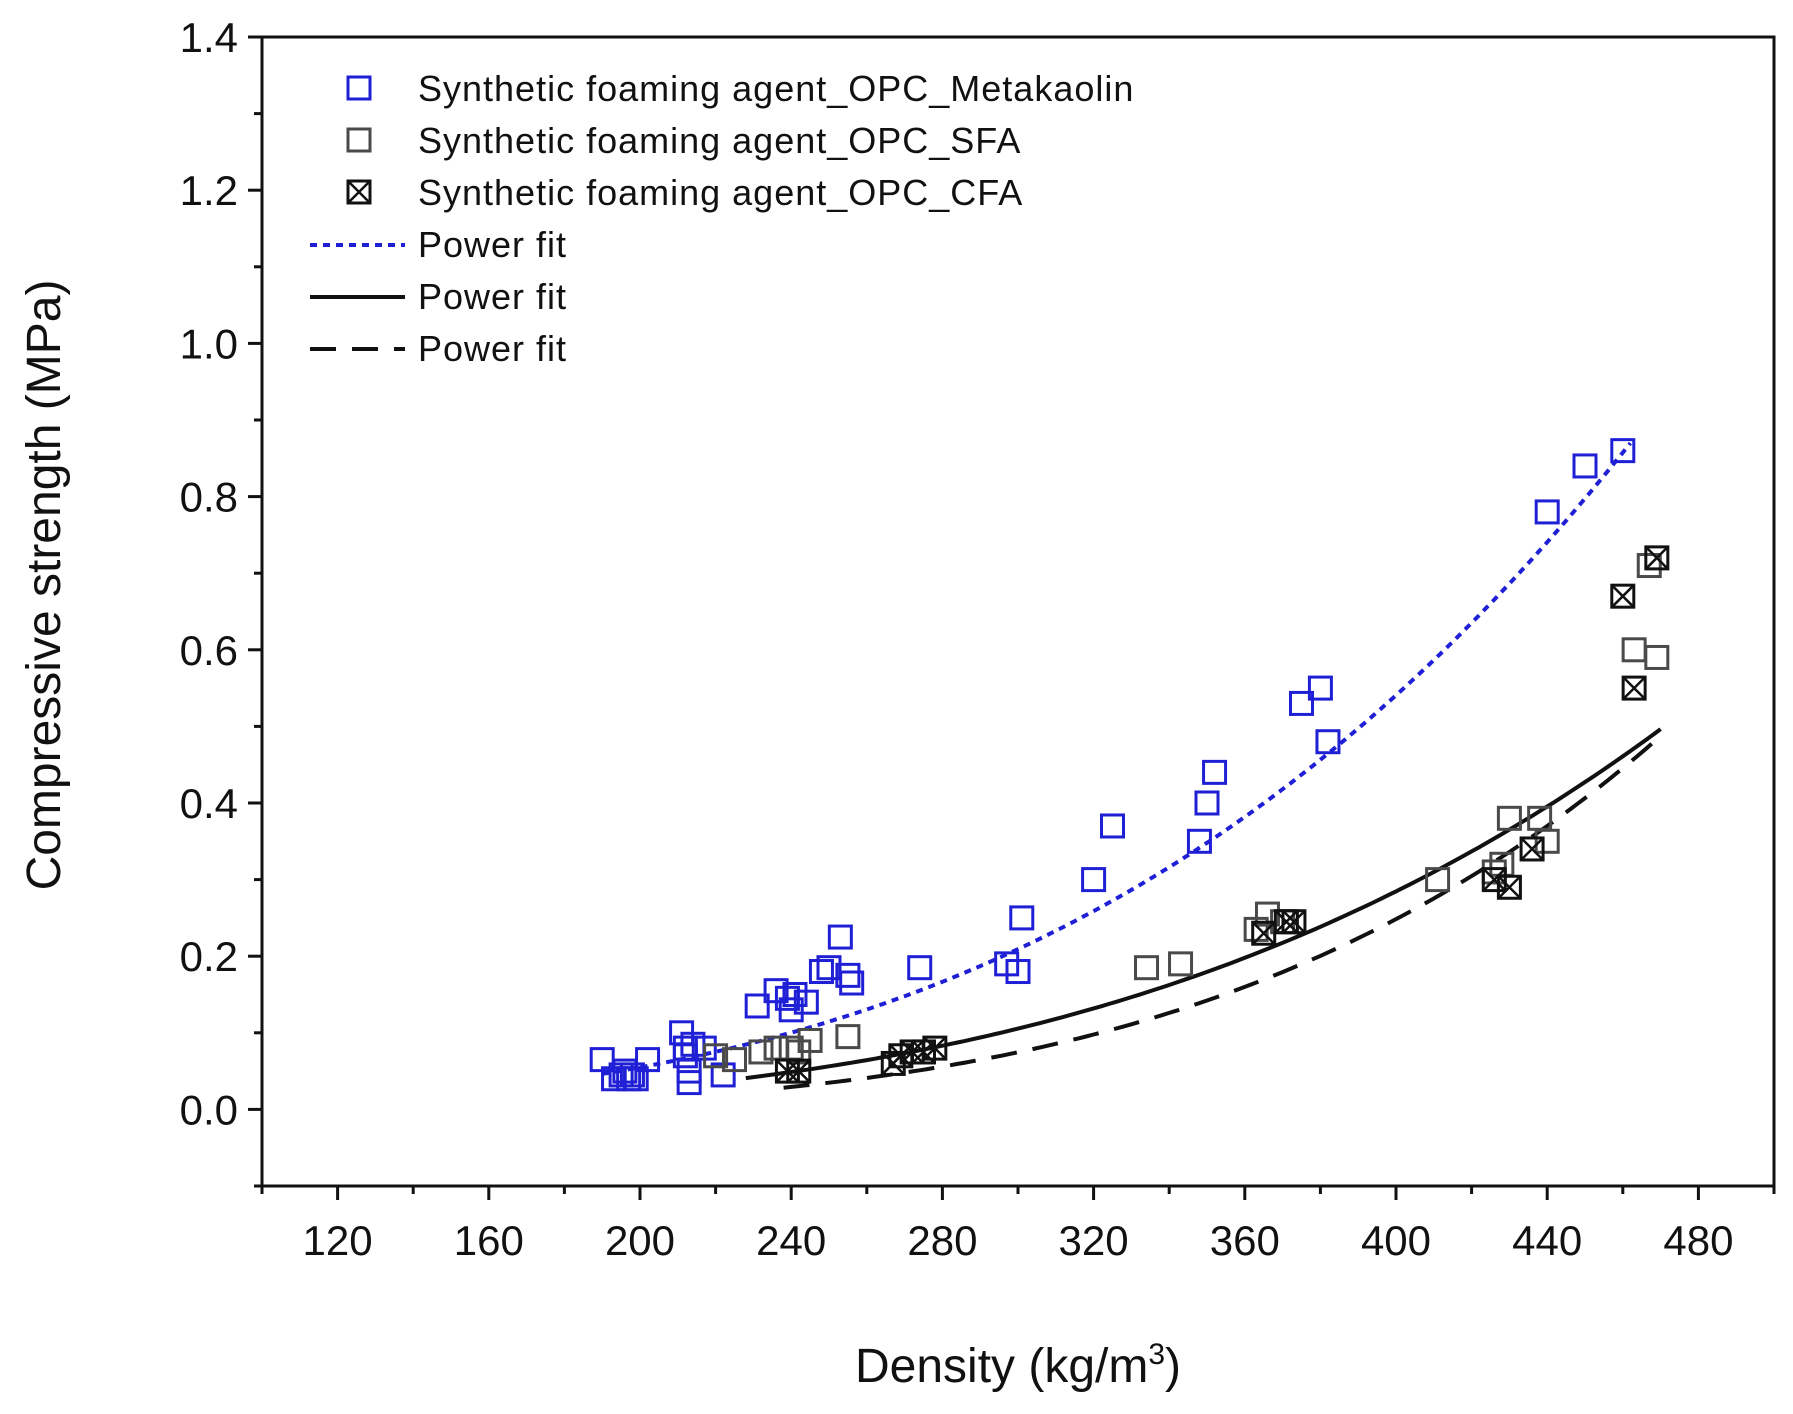 This screenshot has width=1793, height=1414. Describe the element at coordinates (209, 37) in the screenshot. I see `y-tick-label: 1.4` at that location.